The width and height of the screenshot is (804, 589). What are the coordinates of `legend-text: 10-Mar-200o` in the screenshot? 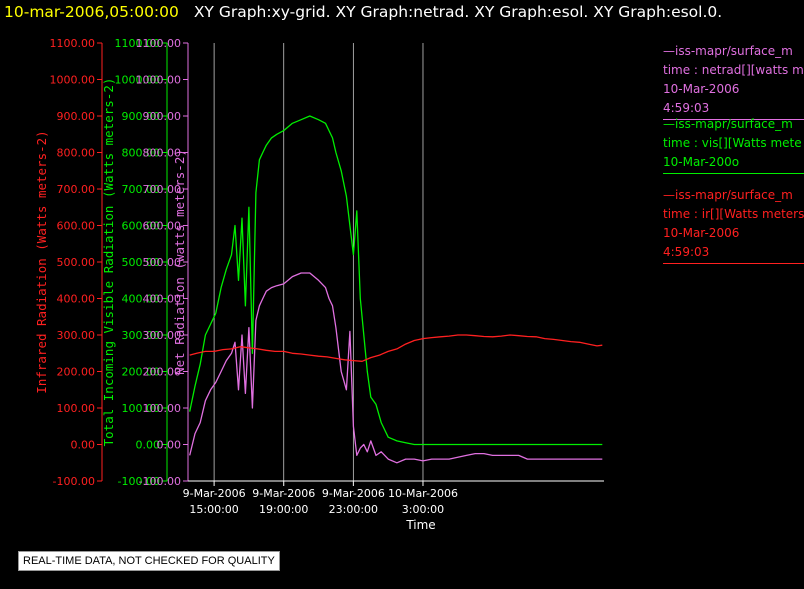 It's located at (701, 162).